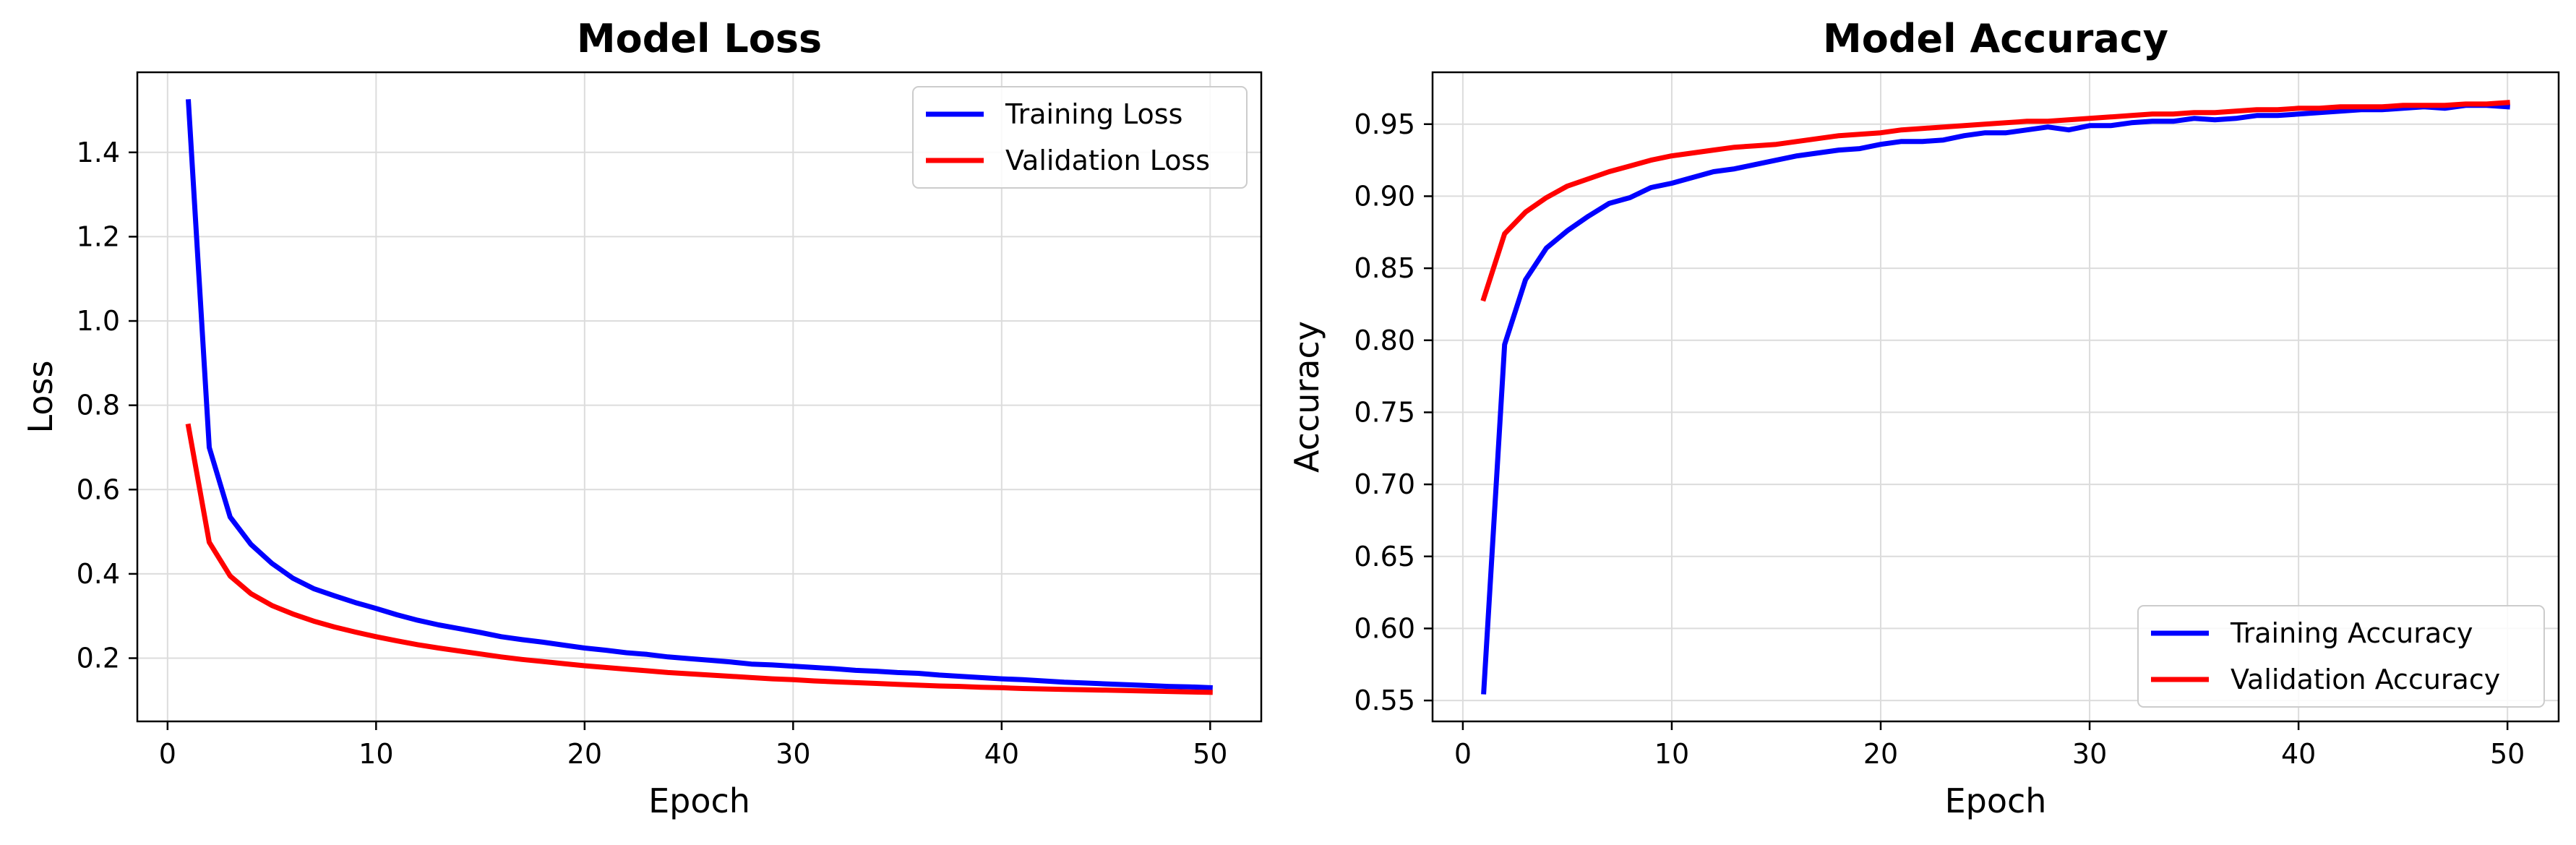 Image resolution: width=2576 pixels, height=845 pixels. Describe the element at coordinates (1384, 556) in the screenshot. I see `y-tick-label: 0.65` at that location.